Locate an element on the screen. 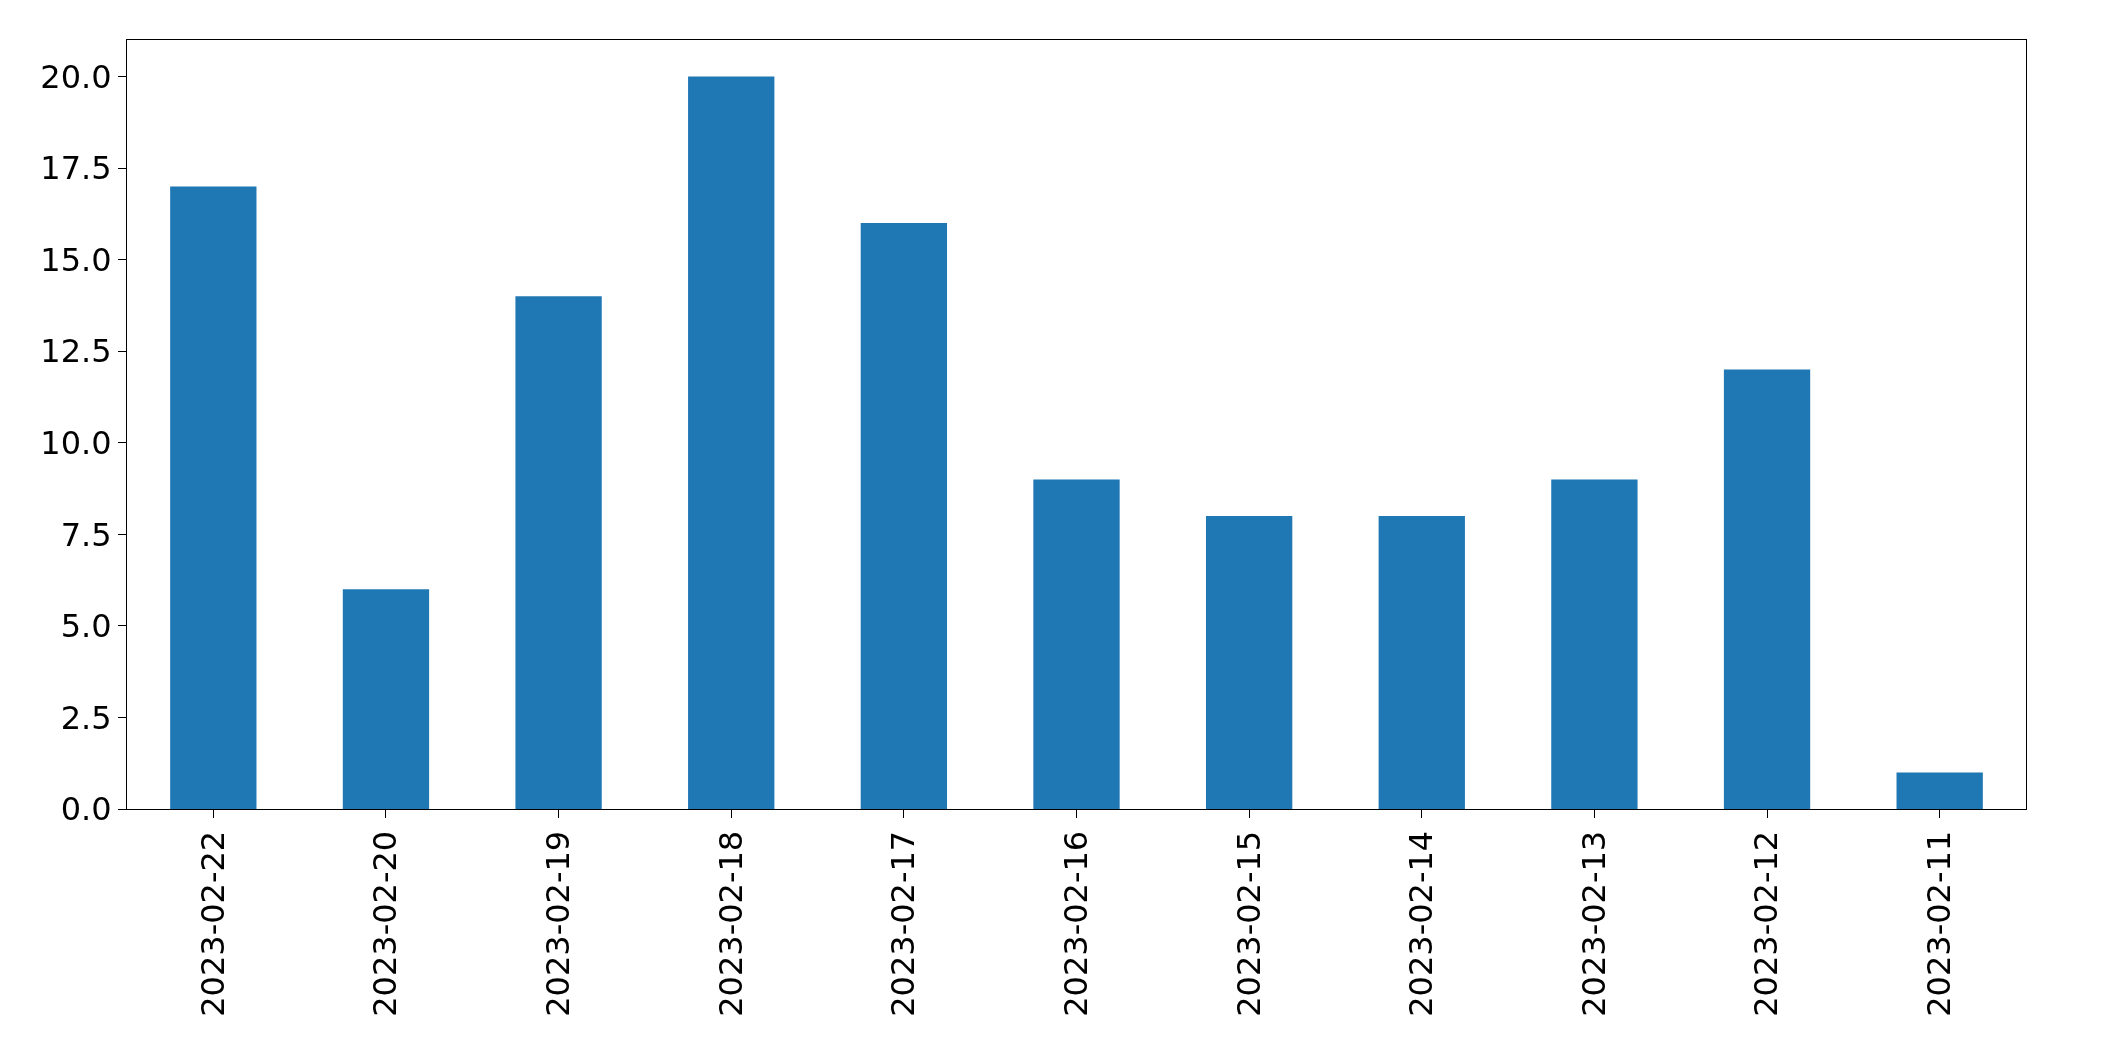 The height and width of the screenshot is (1061, 2104). y-tick-label: 15.0 is located at coordinates (76, 259).